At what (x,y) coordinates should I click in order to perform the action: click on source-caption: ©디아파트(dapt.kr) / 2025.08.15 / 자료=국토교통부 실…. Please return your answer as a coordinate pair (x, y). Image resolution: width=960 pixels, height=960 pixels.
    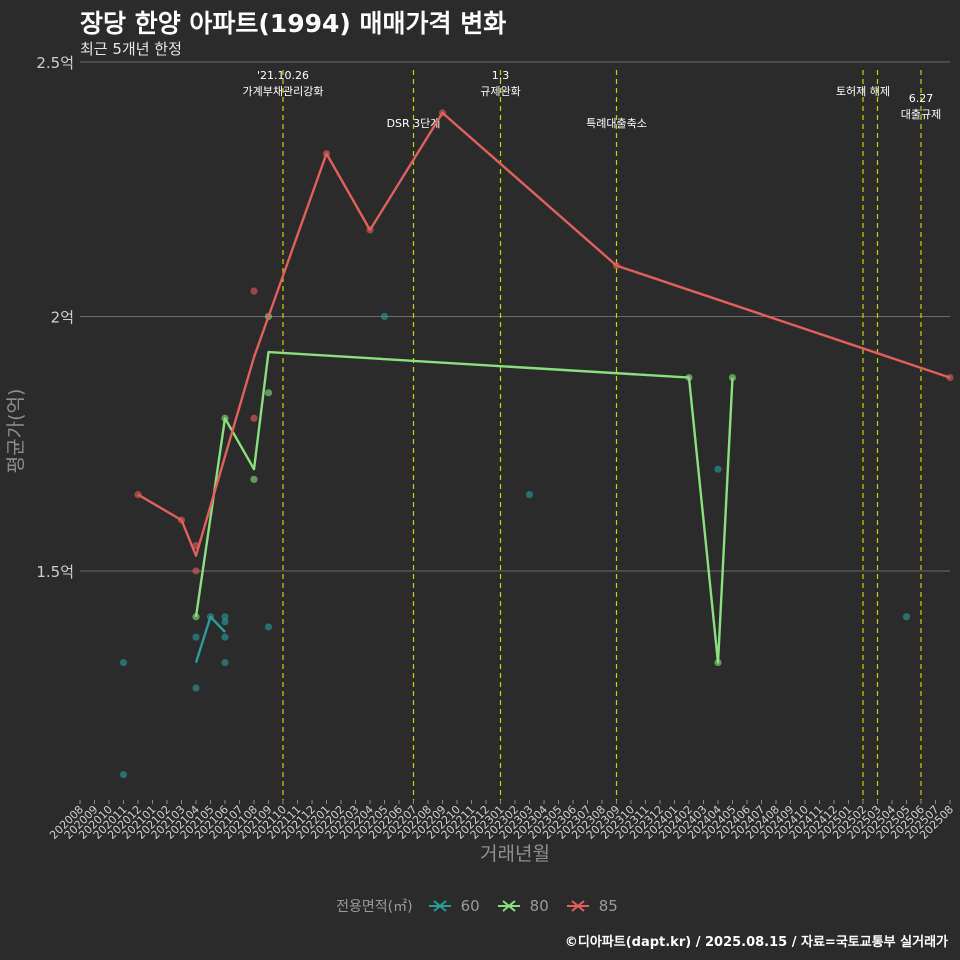
    Looking at the image, I should click on (756, 942).